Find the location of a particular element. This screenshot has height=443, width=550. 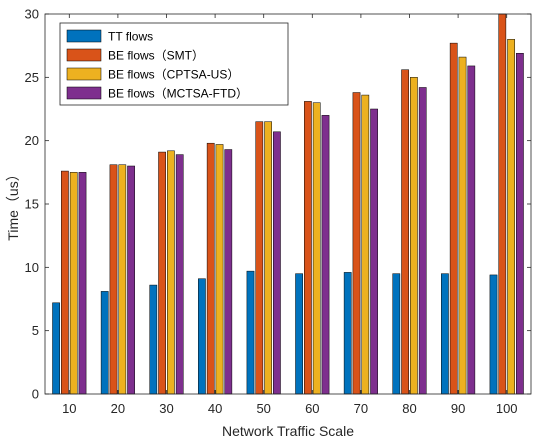

x-tick-label: 40 is located at coordinates (215, 408).